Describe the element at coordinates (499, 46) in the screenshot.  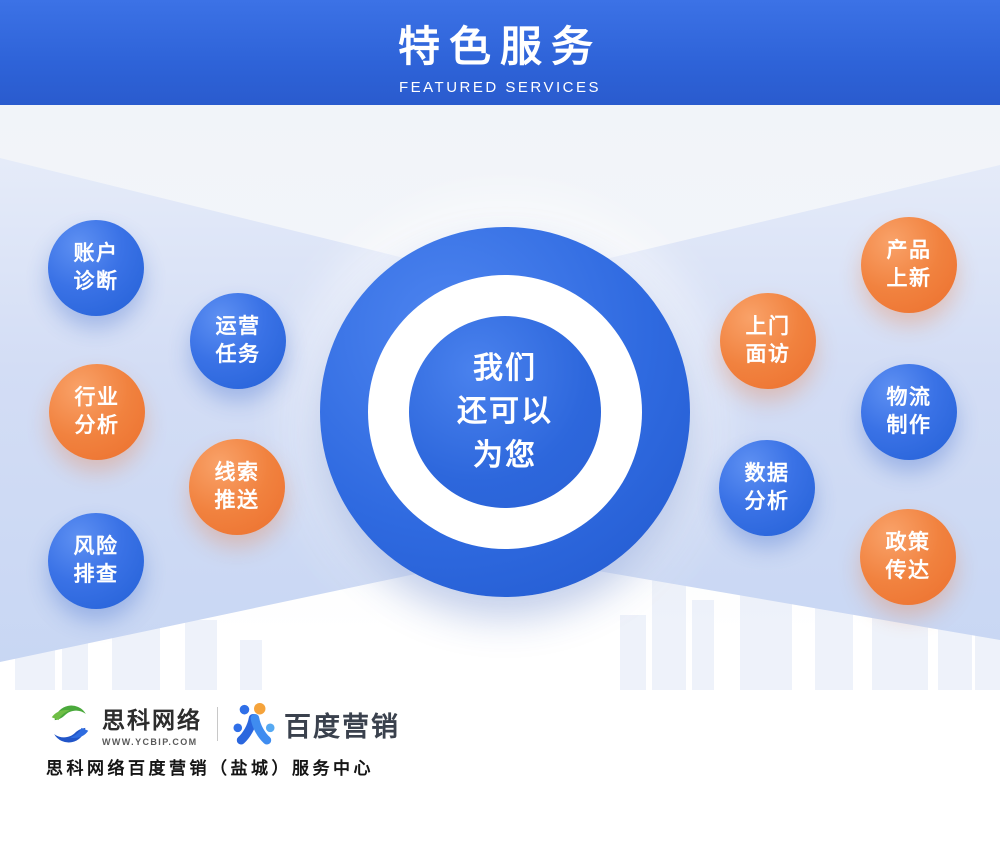
I see `page-title: 特色服务` at that location.